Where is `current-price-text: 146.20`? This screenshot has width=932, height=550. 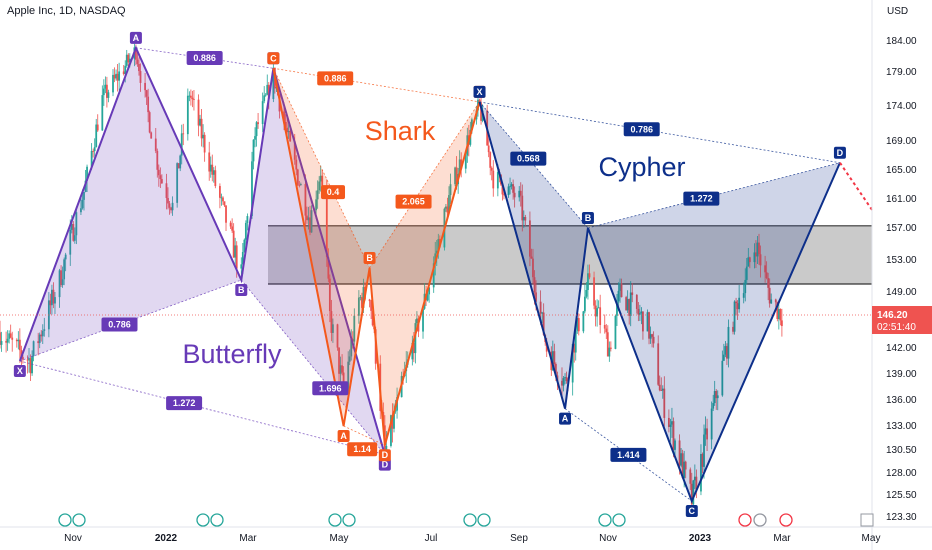 current-price-text: 146.20 is located at coordinates (892, 315).